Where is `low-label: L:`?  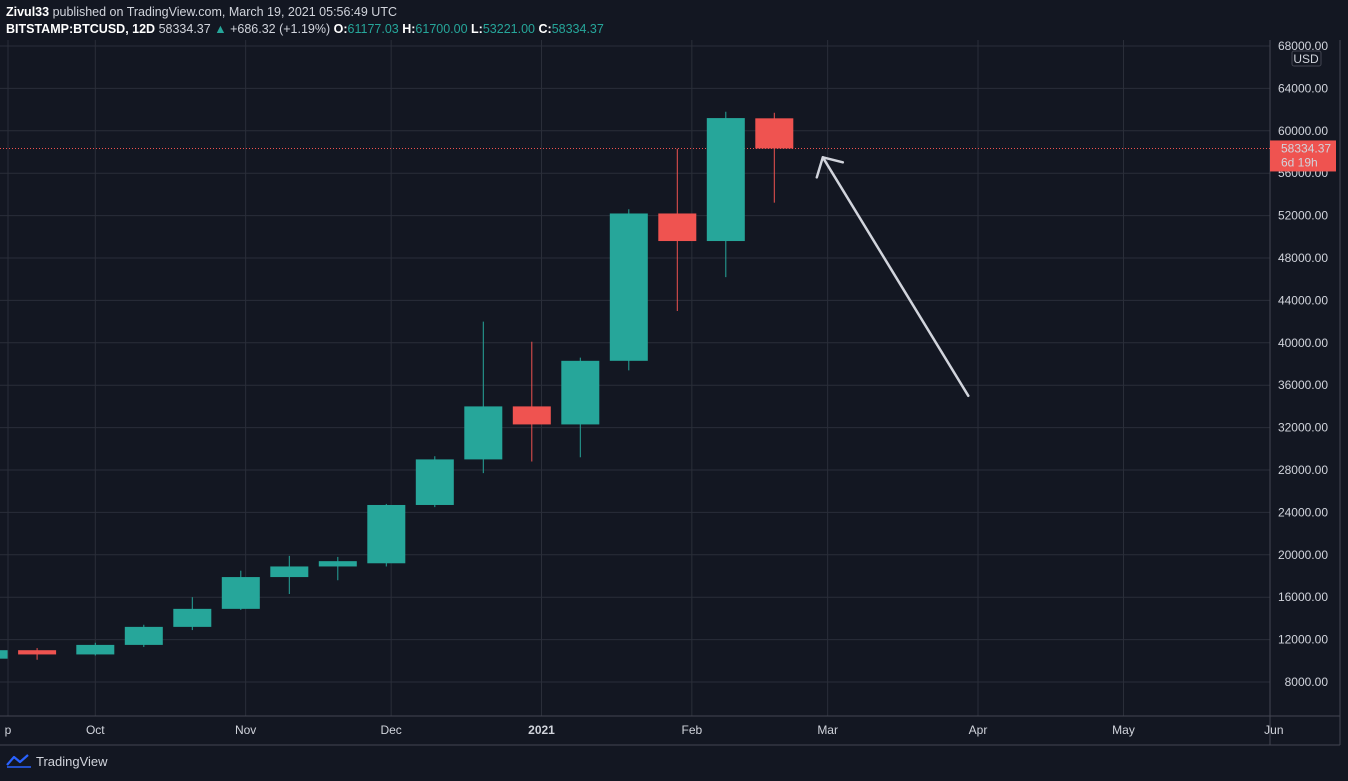
low-label: L: is located at coordinates (477, 29).